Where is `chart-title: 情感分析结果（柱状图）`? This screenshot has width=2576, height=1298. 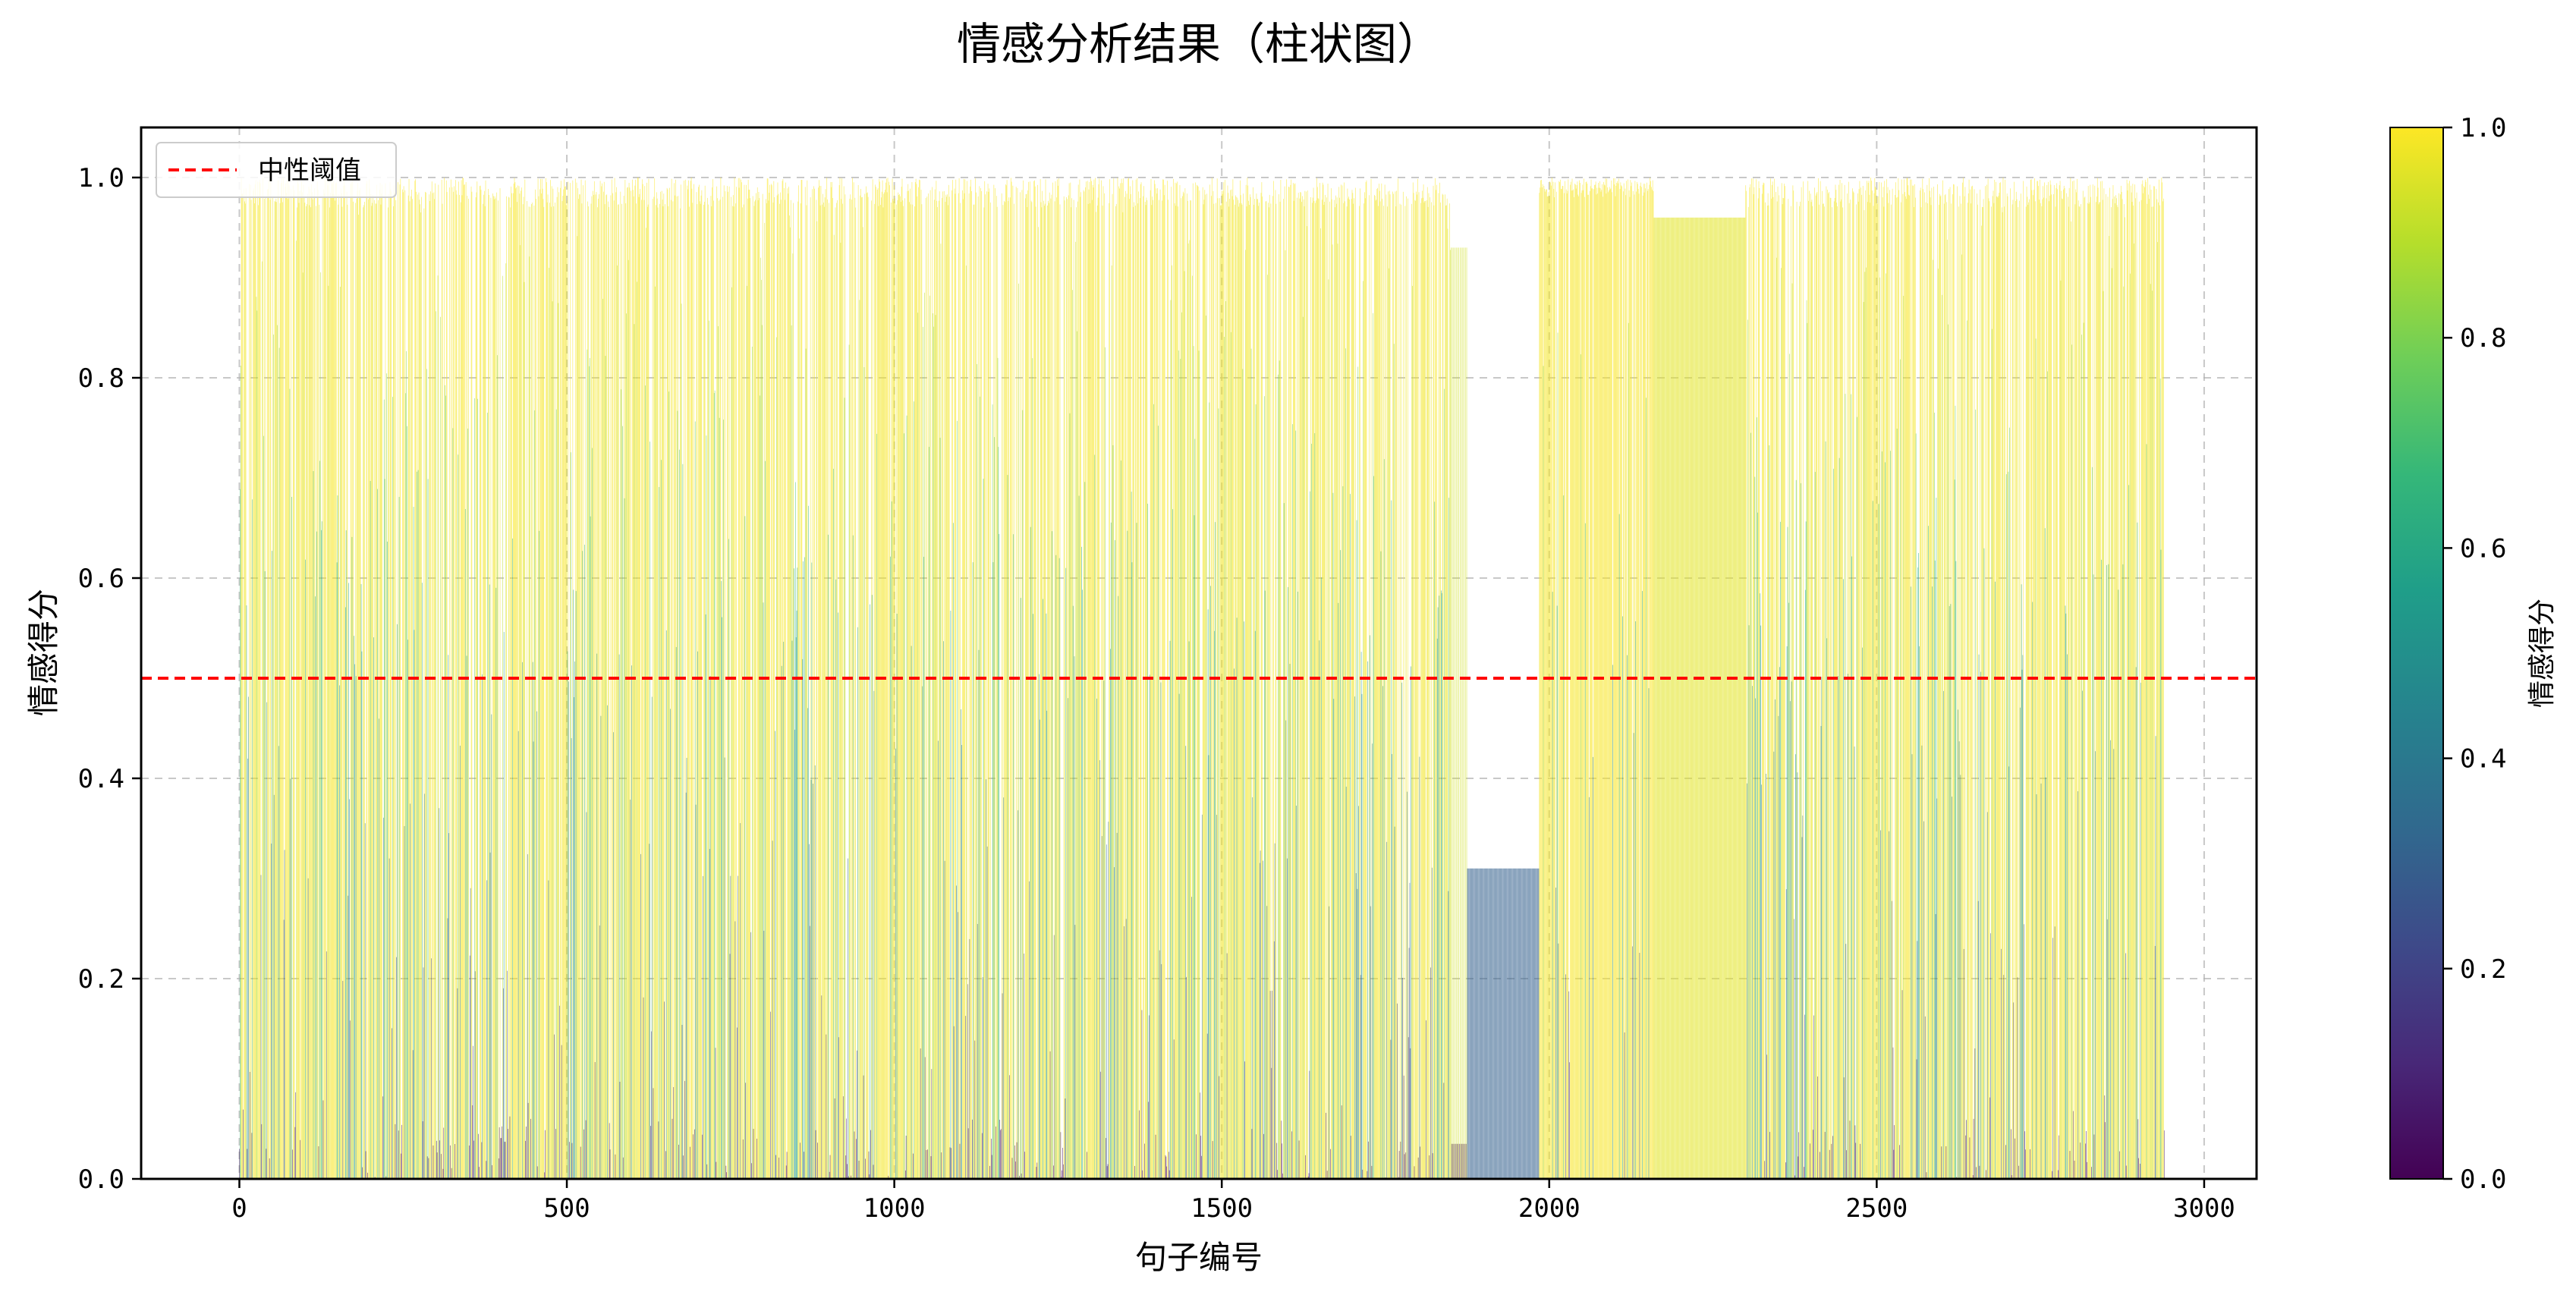
chart-title: 情感分析结果（柱状图） is located at coordinates (1199, 44).